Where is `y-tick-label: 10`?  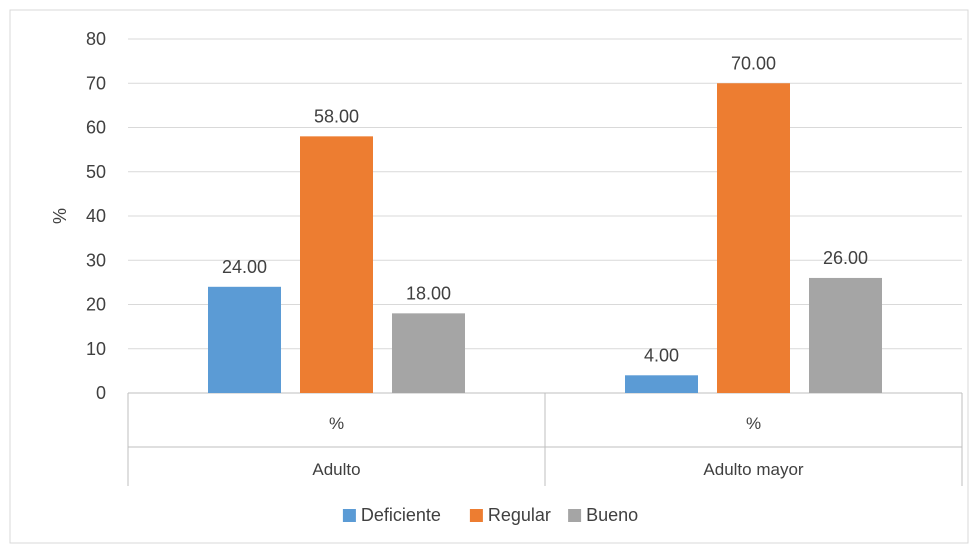
y-tick-label: 10 is located at coordinates (96, 349).